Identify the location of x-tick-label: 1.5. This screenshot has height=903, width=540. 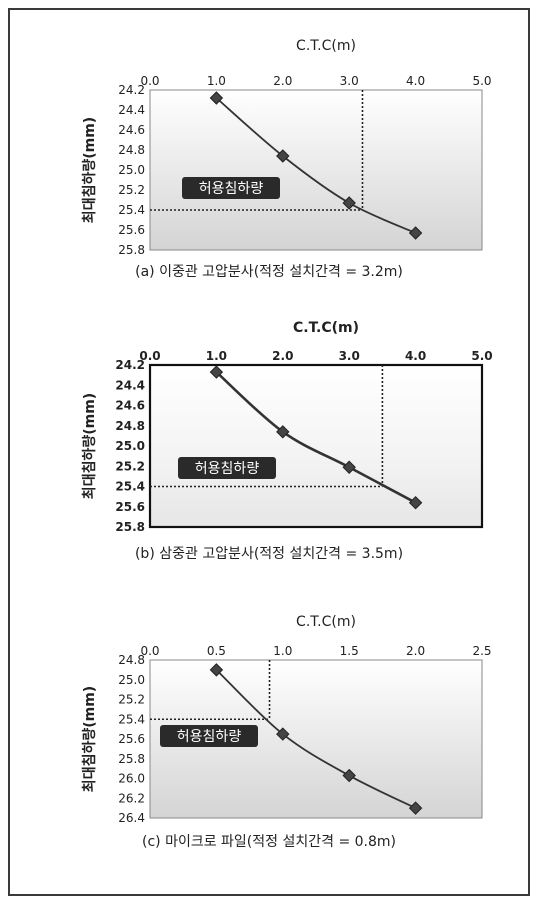
(349, 651).